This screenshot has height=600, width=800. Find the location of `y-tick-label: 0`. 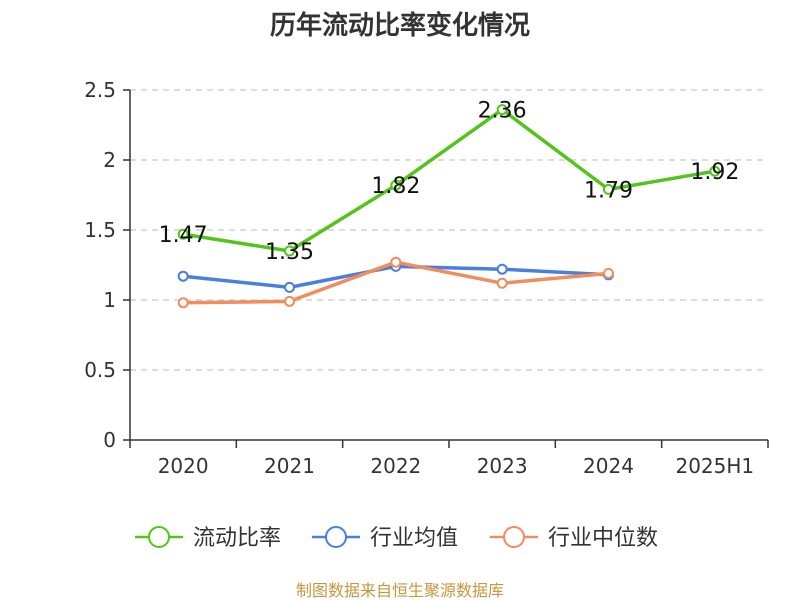

y-tick-label: 0 is located at coordinates (109, 440).